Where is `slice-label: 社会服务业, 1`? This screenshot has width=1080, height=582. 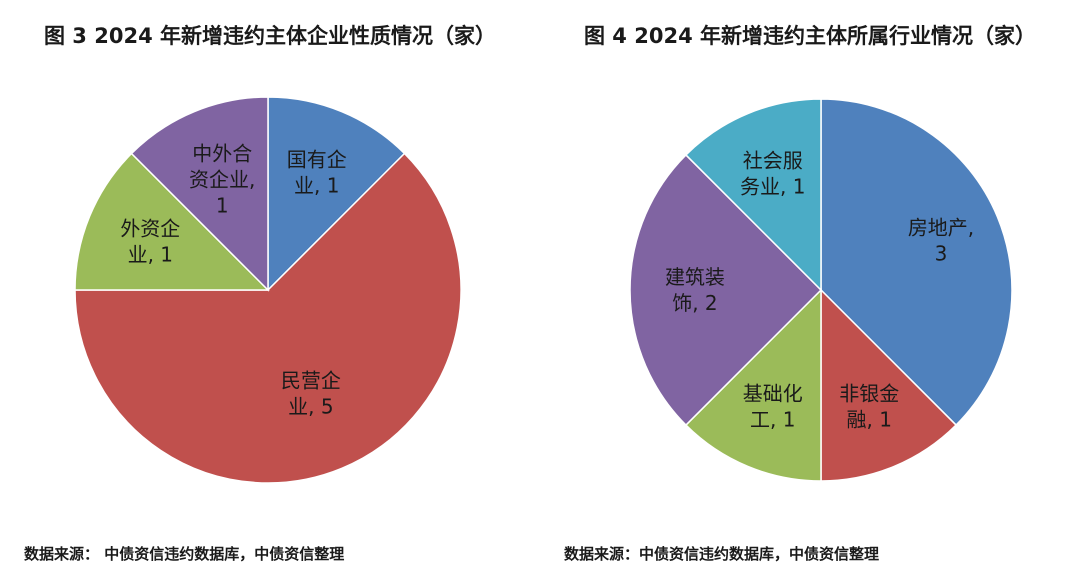 slice-label: 社会服务业, 1 is located at coordinates (772, 174).